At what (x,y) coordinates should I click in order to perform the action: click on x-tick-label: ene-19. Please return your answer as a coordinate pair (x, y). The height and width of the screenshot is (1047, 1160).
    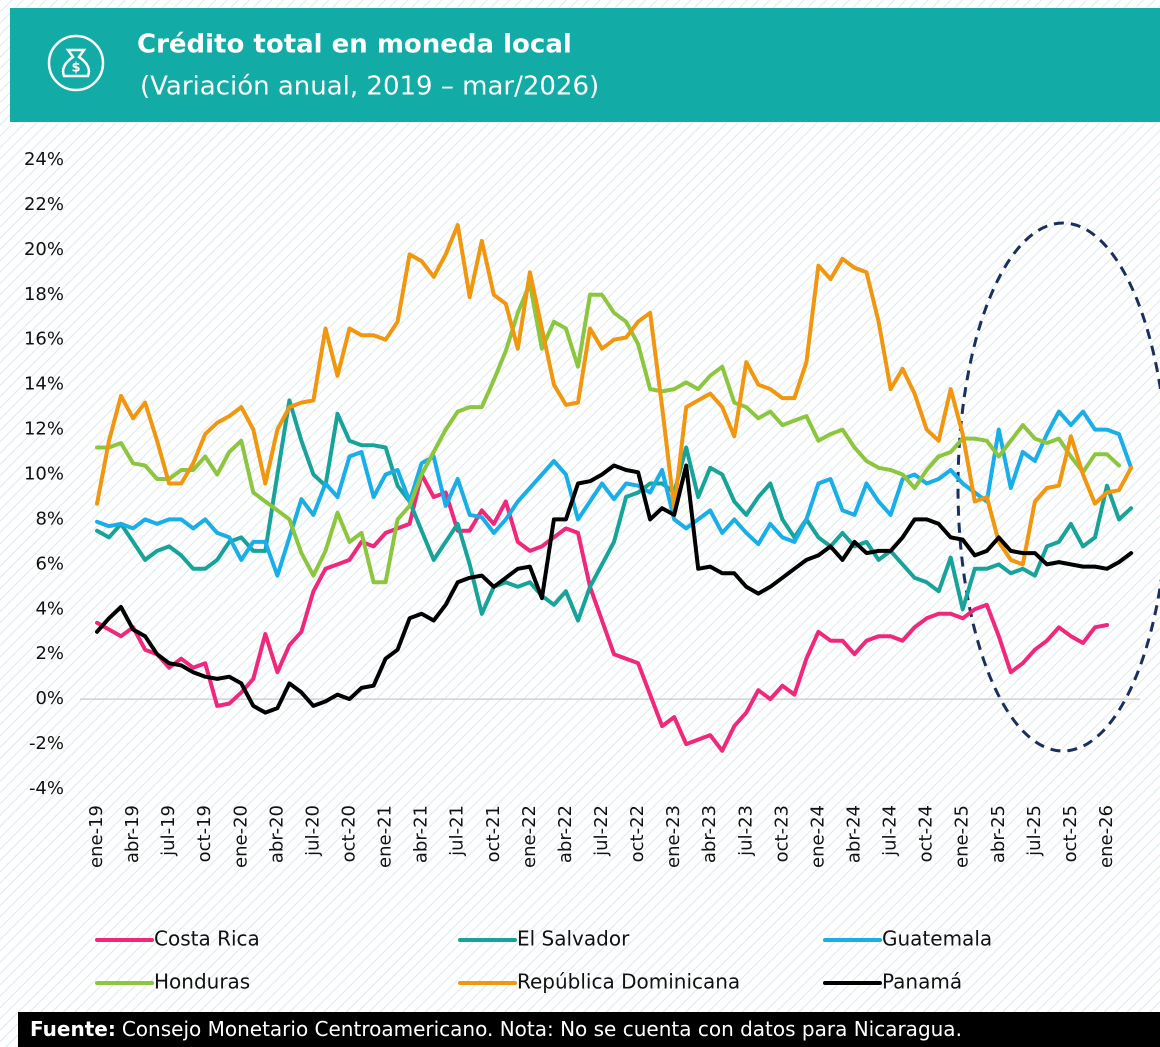
    Looking at the image, I should click on (96, 836).